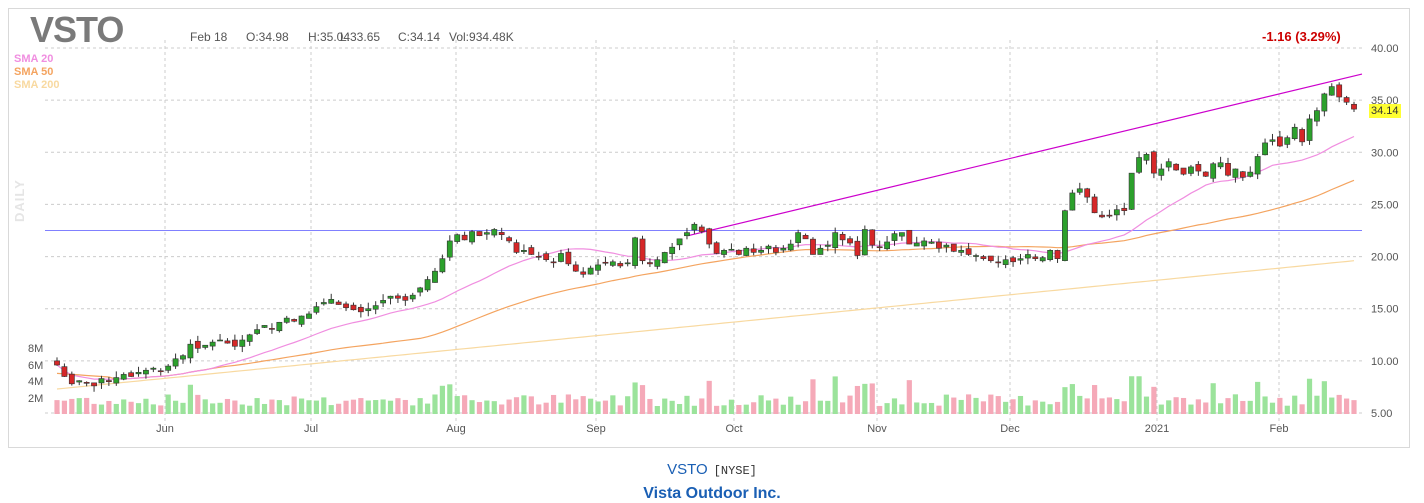 The image size is (1424, 503). What do you see at coordinates (1385, 362) in the screenshot?
I see `price-tick-label: 10.00` at bounding box center [1385, 362].